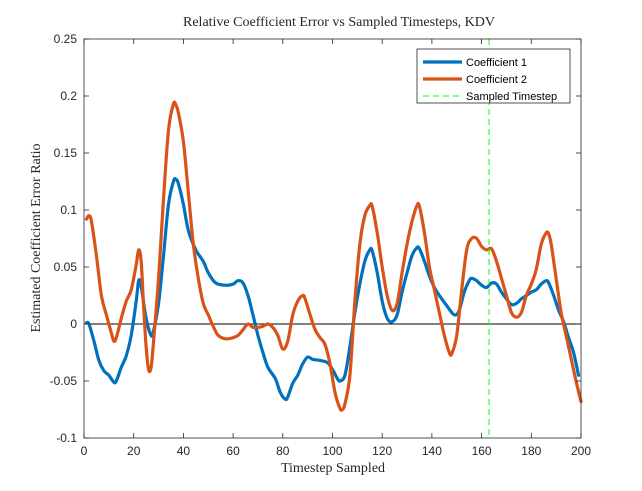  Describe the element at coordinates (496, 80) in the screenshot. I see `legend-label-2: Coefficient 2` at that location.